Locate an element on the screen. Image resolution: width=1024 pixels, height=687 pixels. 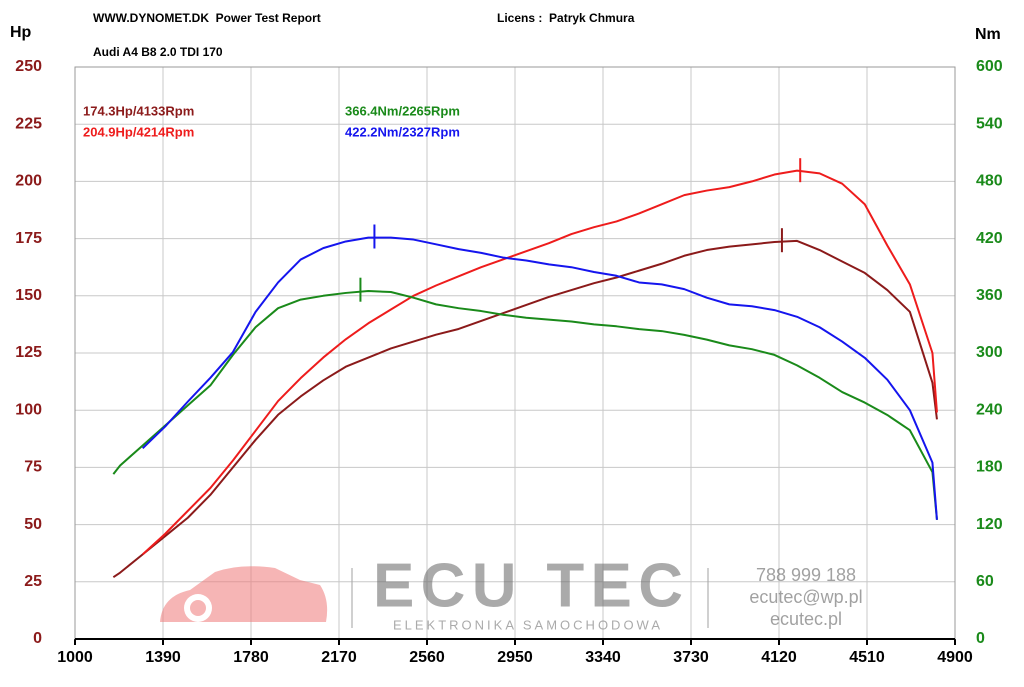
phone: 788 999 188 is located at coordinates (806, 575).